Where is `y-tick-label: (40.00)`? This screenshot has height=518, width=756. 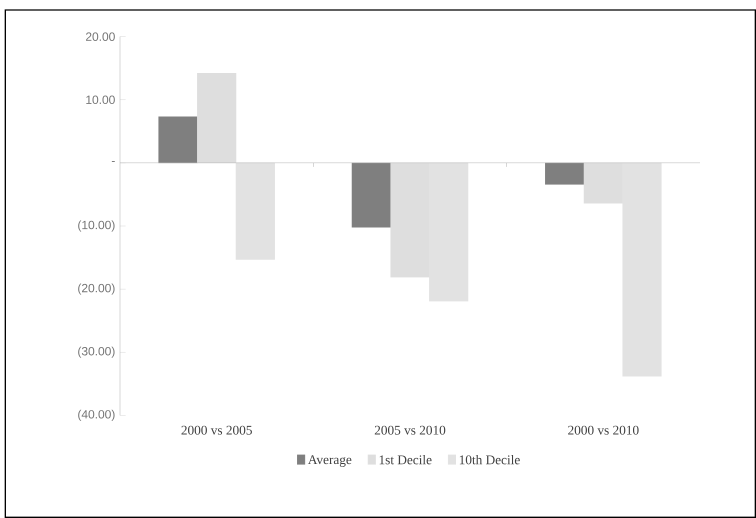 y-tick-label: (40.00) is located at coordinates (96, 415).